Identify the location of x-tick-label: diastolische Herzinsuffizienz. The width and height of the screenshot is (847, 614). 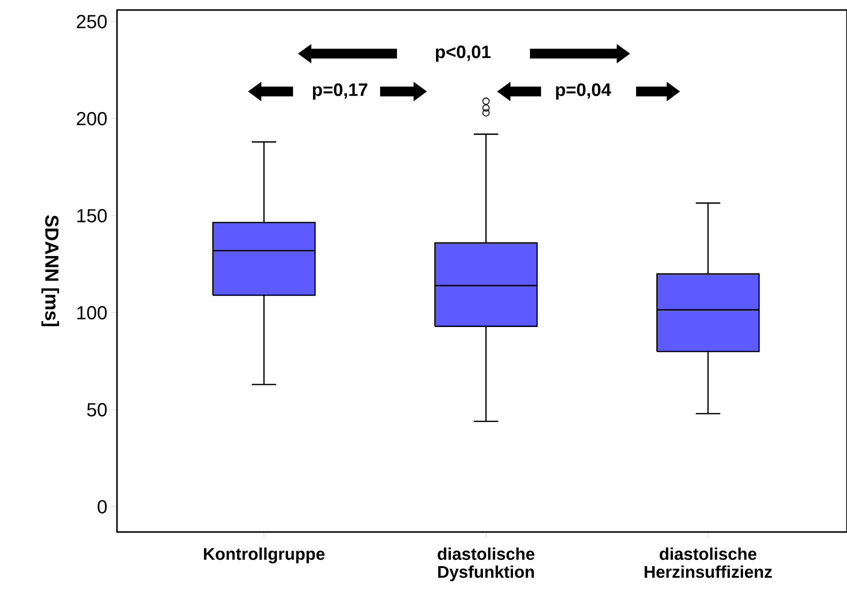
(708, 563).